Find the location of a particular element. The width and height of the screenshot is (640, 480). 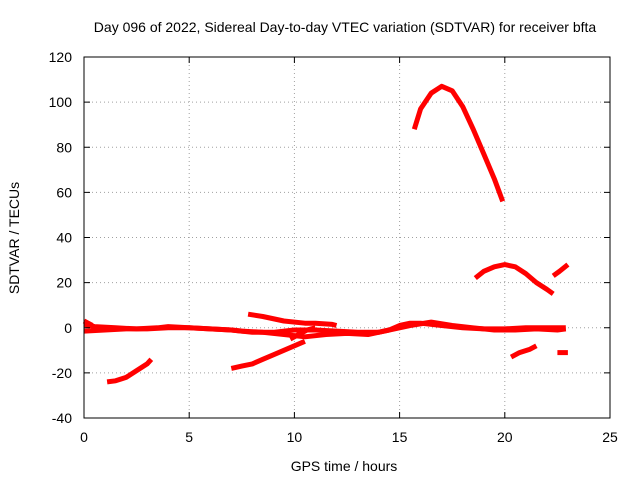

series-baseline-b is located at coordinates (325, 327).